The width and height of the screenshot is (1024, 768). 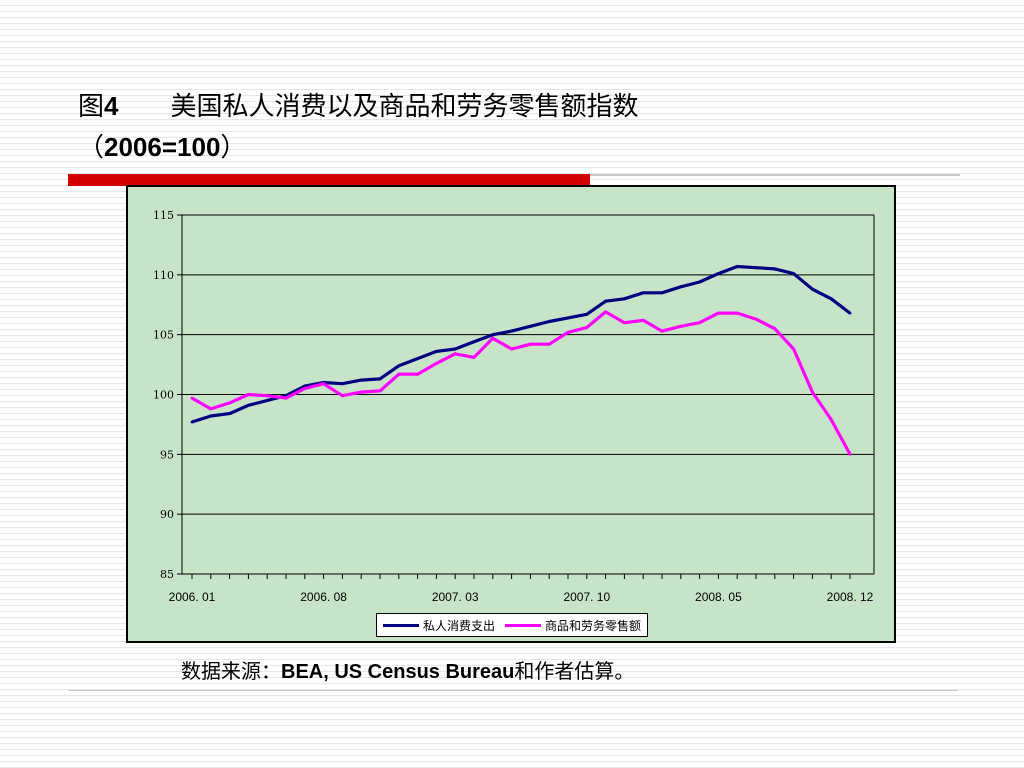 I want to click on accent-rule, so click(x=329, y=180).